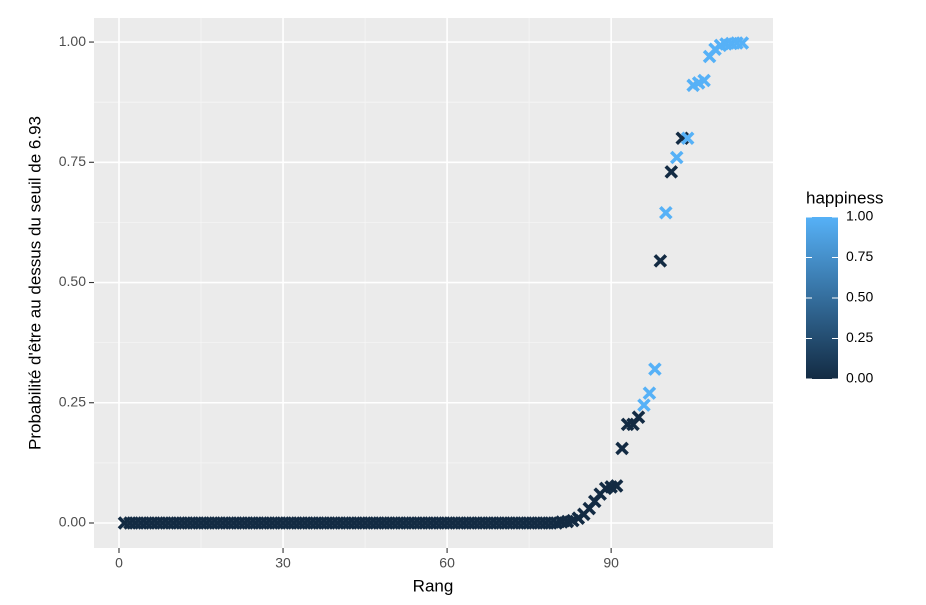  I want to click on x-tick-label: 90, so click(611, 563).